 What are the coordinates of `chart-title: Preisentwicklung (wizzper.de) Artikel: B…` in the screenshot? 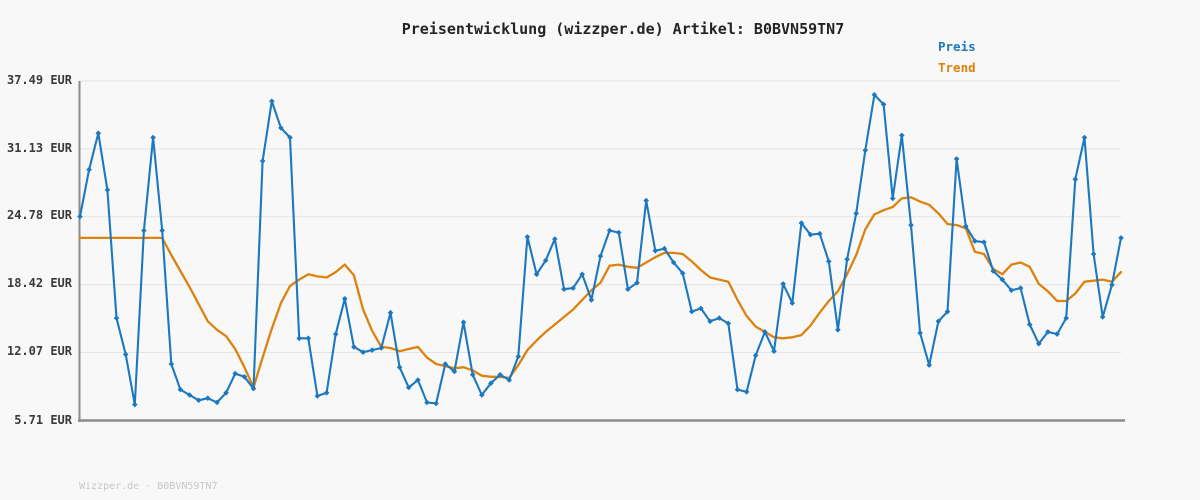 It's located at (623, 29).